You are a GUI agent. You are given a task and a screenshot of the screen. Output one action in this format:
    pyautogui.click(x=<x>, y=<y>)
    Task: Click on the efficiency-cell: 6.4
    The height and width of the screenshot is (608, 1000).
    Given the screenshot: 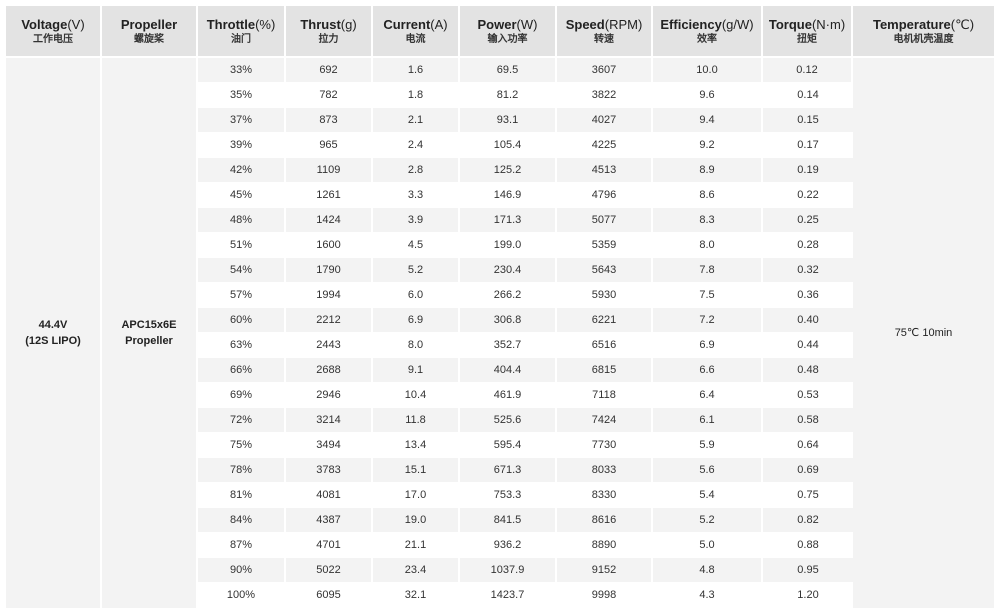 What is the action you would take?
    pyautogui.click(x=708, y=395)
    